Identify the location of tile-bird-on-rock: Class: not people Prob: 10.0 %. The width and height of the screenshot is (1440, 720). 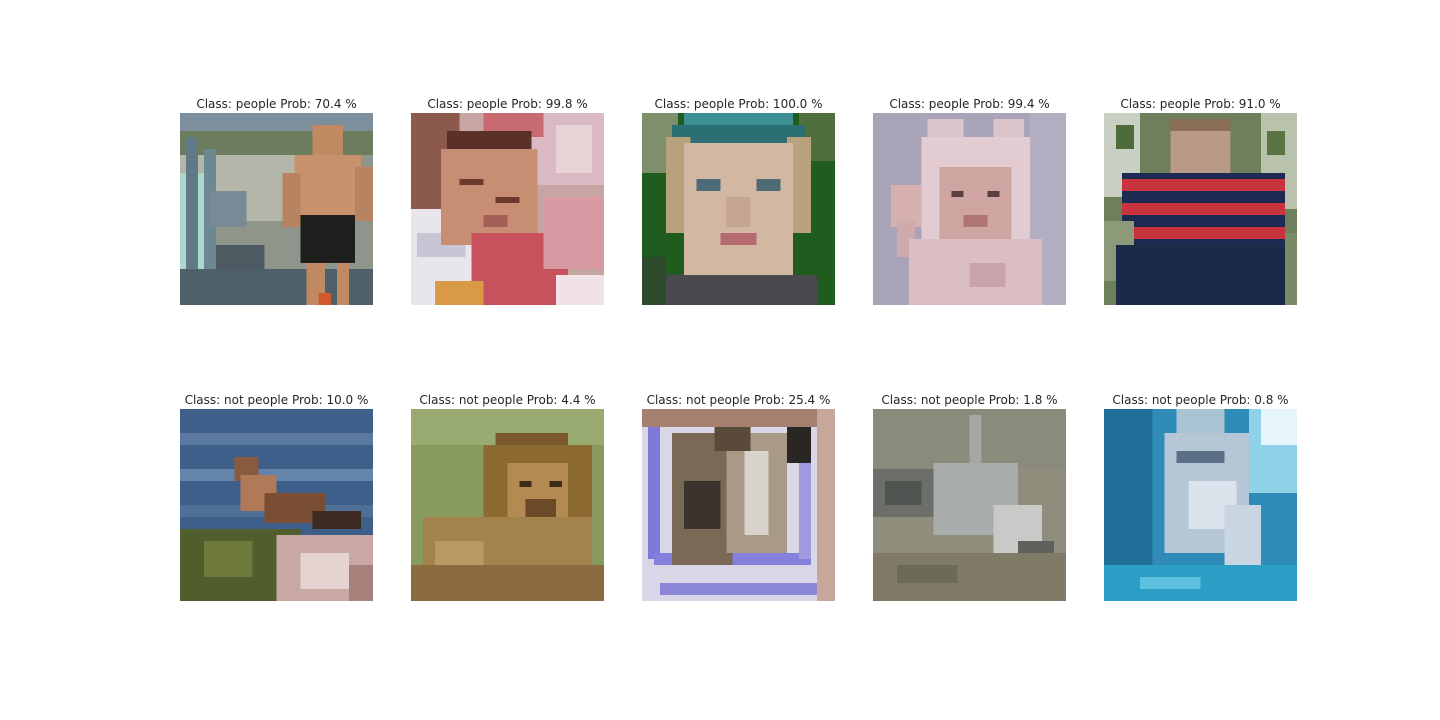
(276, 497).